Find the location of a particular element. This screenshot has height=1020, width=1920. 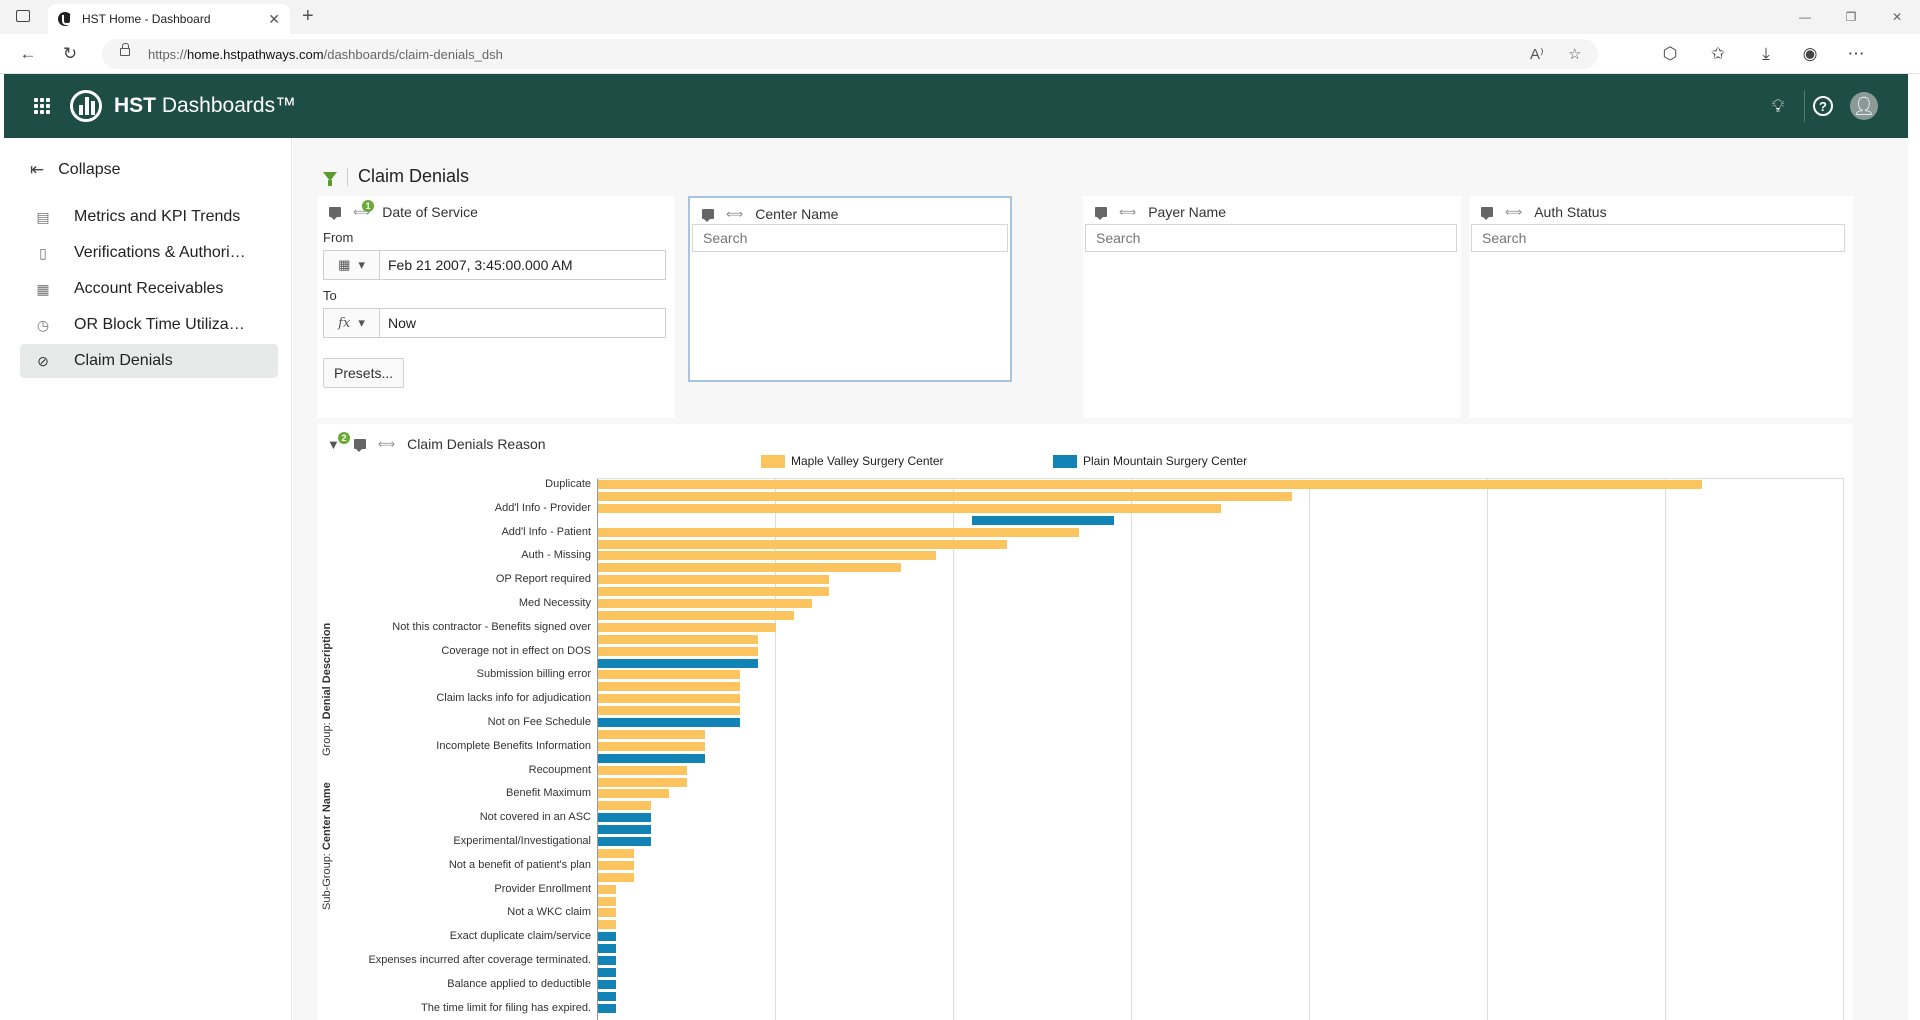

app-launcher-icon is located at coordinates (42, 106).